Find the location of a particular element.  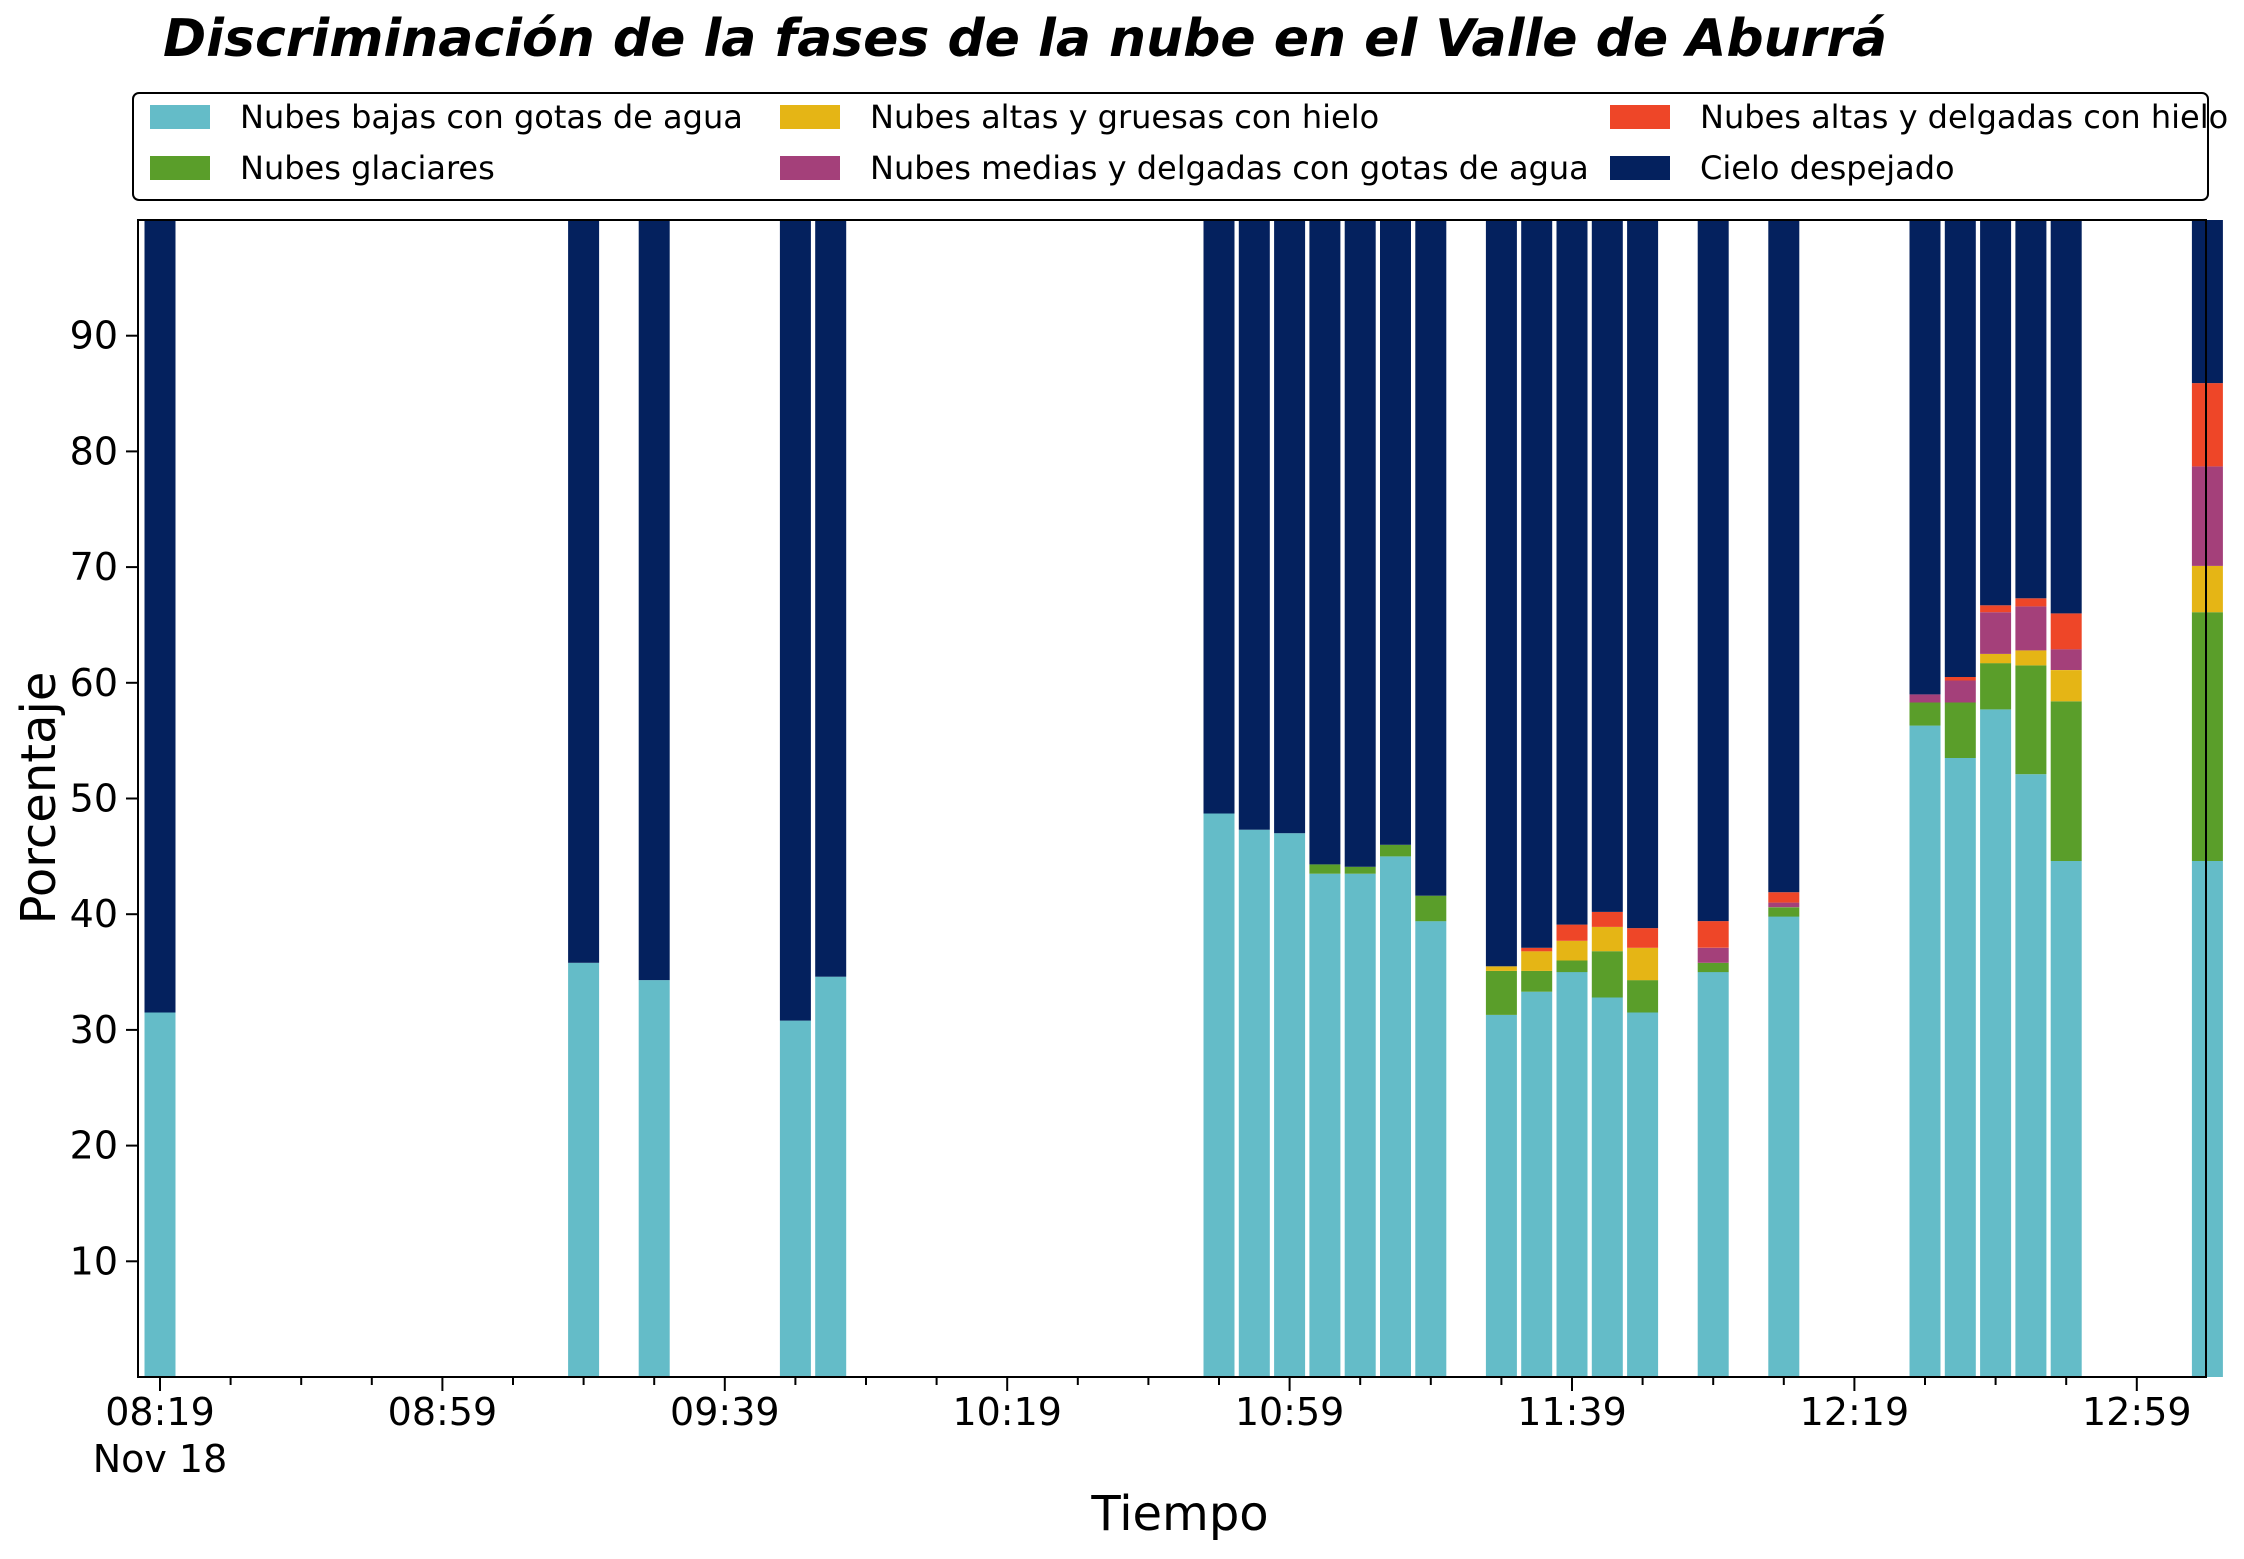

y-tick-label: 40 is located at coordinates (94, 914).